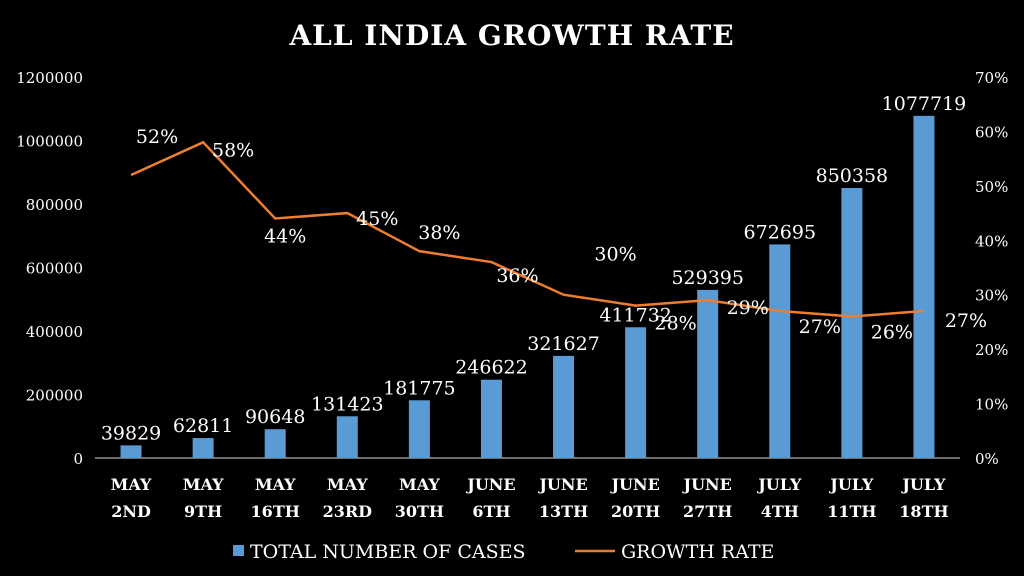 This screenshot has width=1024, height=576. What do you see at coordinates (697, 552) in the screenshot?
I see `legend-label-growth: GROWTH RATE` at bounding box center [697, 552].